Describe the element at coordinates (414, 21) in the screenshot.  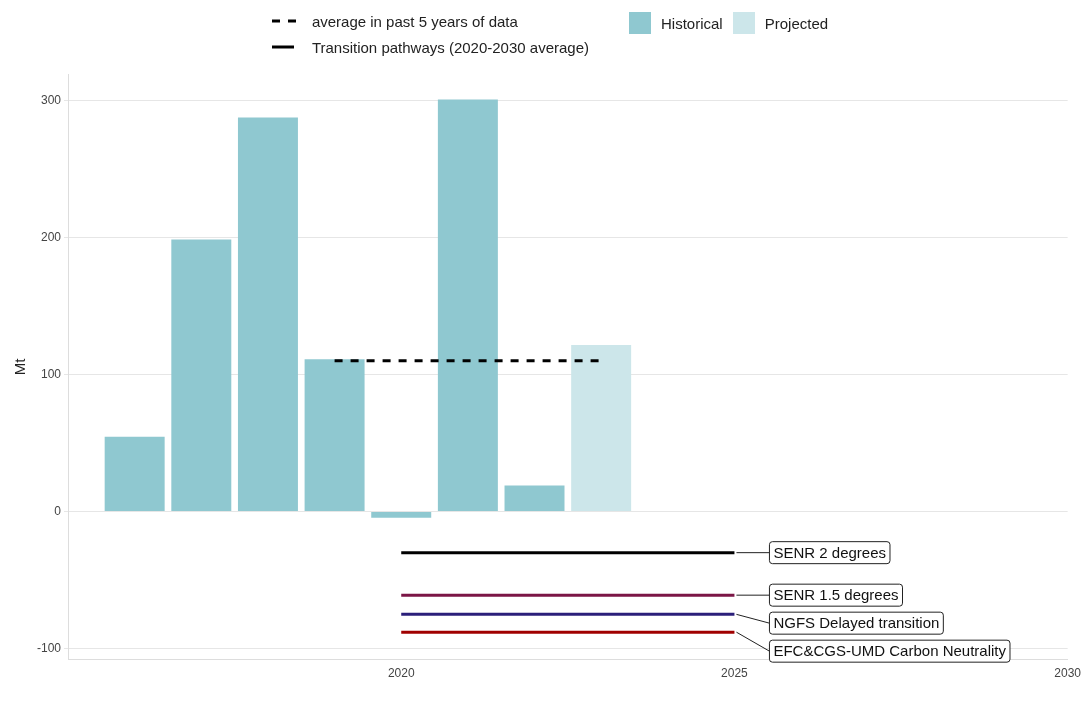
I see `legend-label: average in past 5 years of data` at that location.